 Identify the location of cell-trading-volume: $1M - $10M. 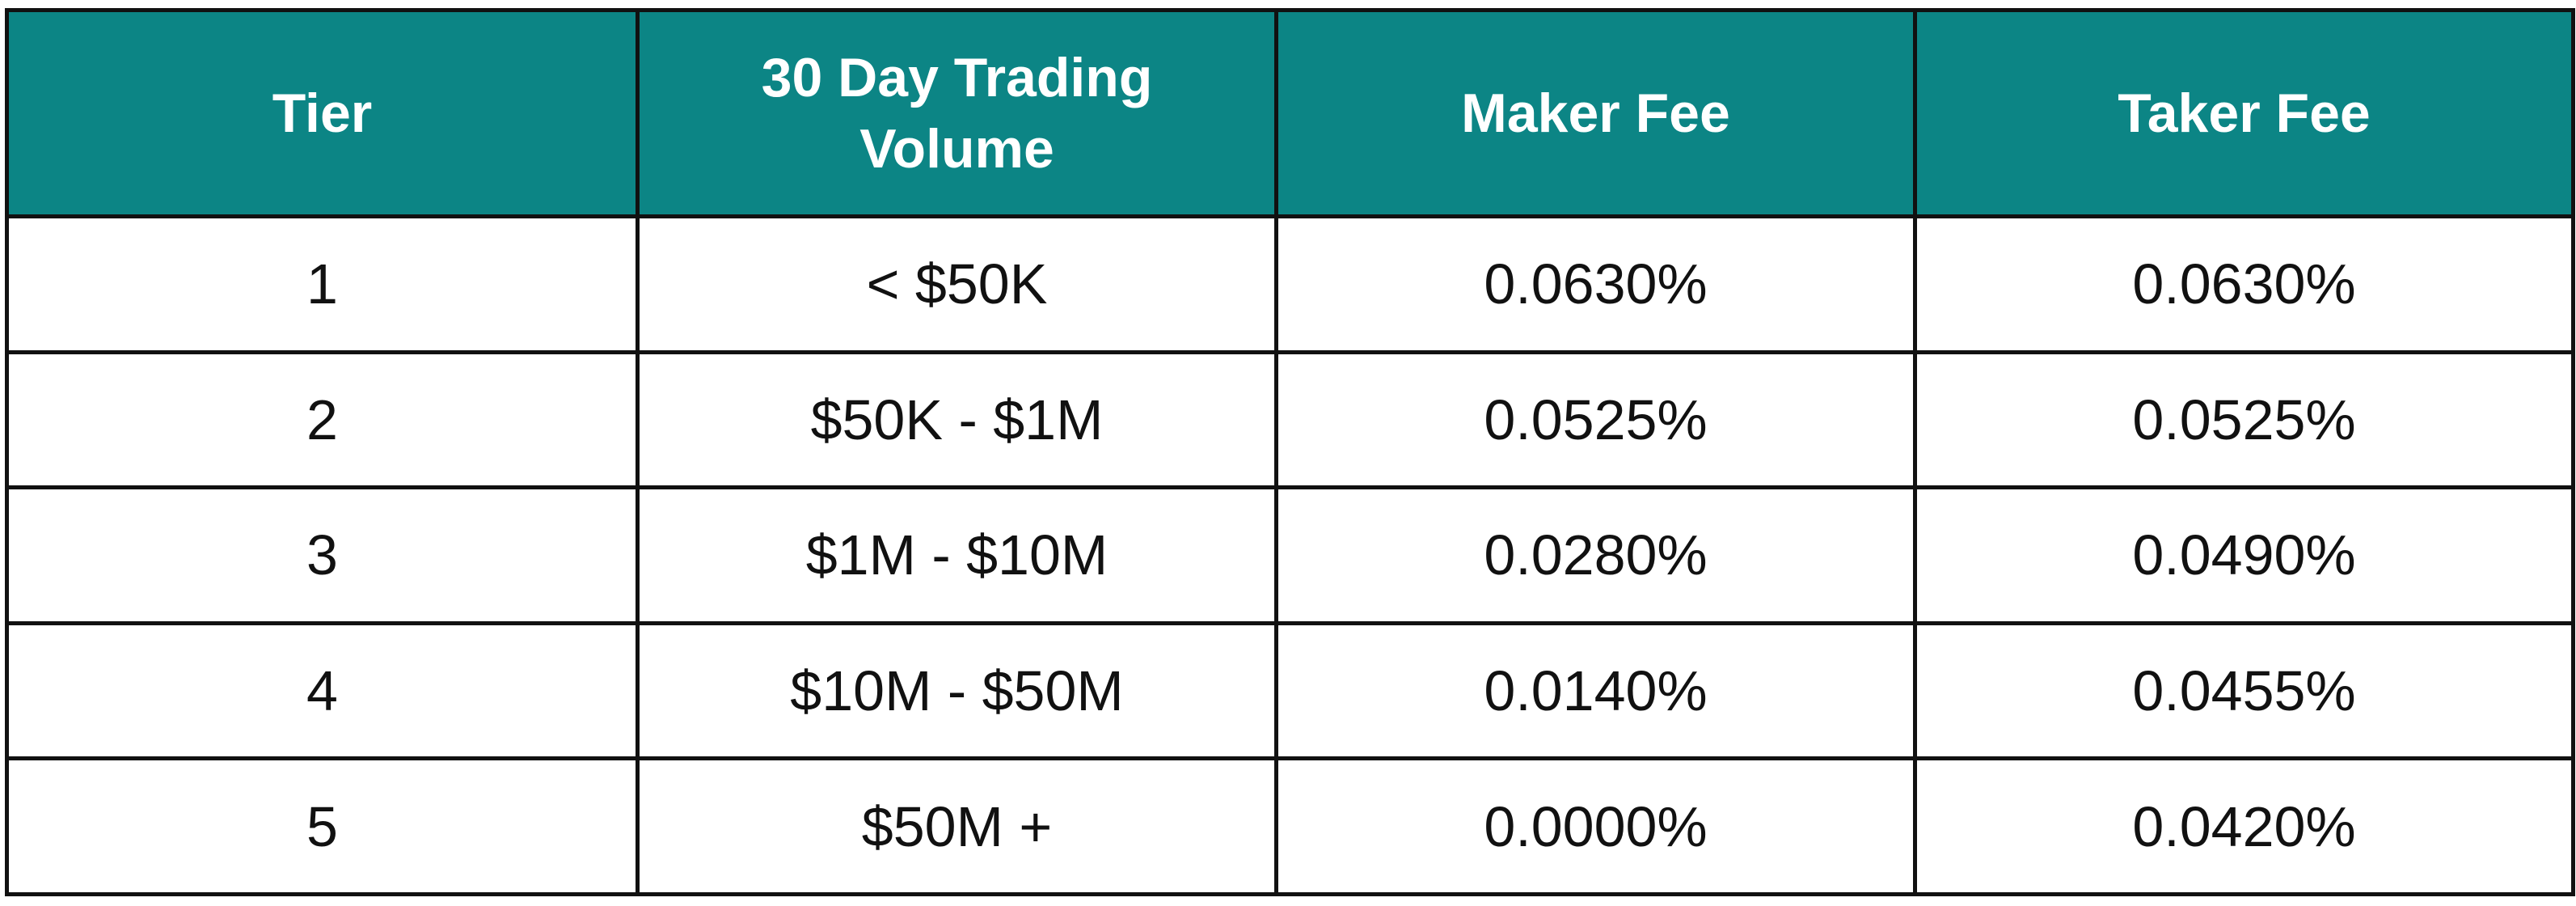
(957, 555).